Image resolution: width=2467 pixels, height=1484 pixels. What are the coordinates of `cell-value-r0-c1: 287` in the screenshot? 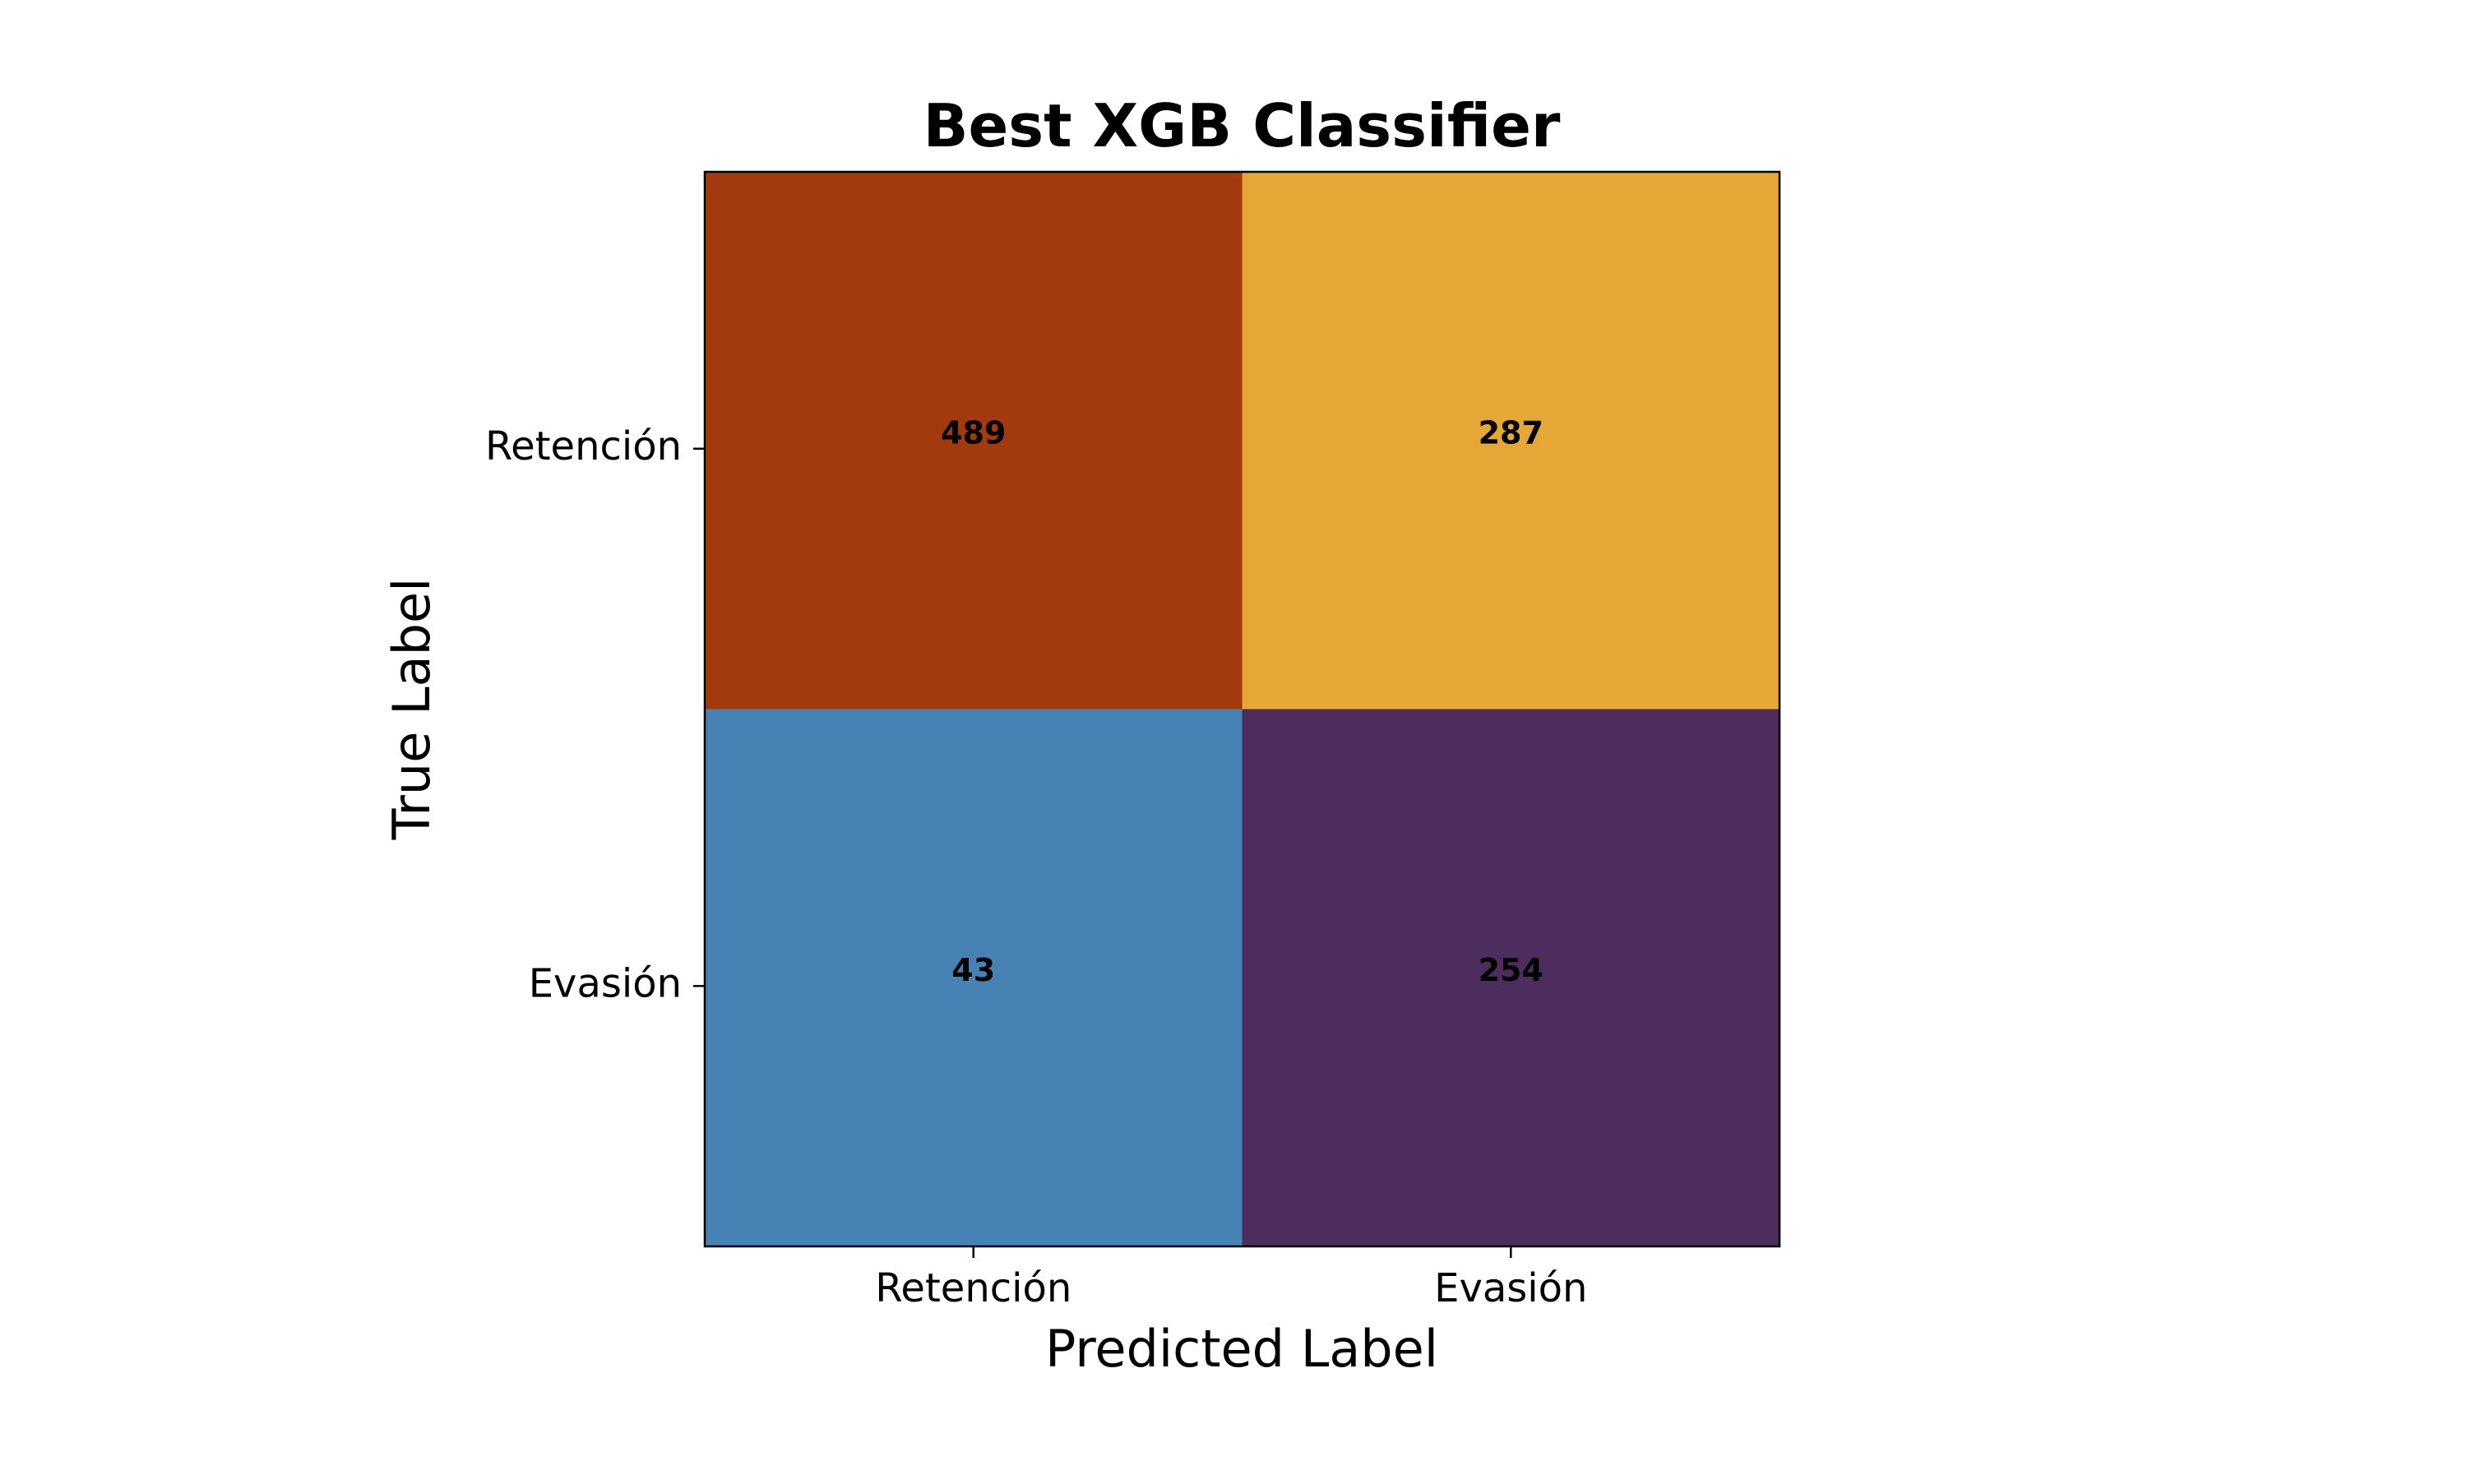 It's located at (1511, 433).